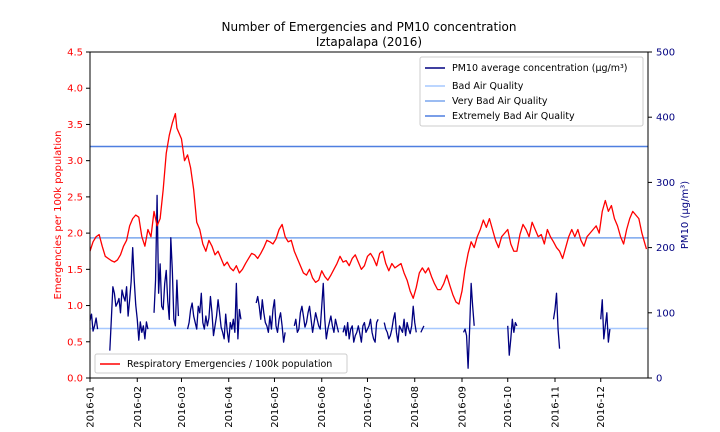 Image resolution: width=720 pixels, height=432 pixels. I want to click on x-tick-label-7: 2016-08, so click(415, 407).